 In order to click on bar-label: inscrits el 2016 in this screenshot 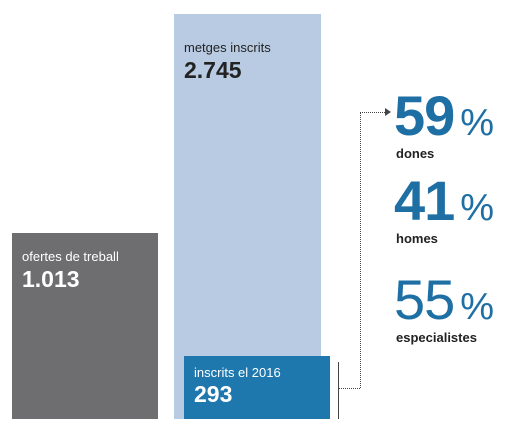, I will do `click(237, 372)`.